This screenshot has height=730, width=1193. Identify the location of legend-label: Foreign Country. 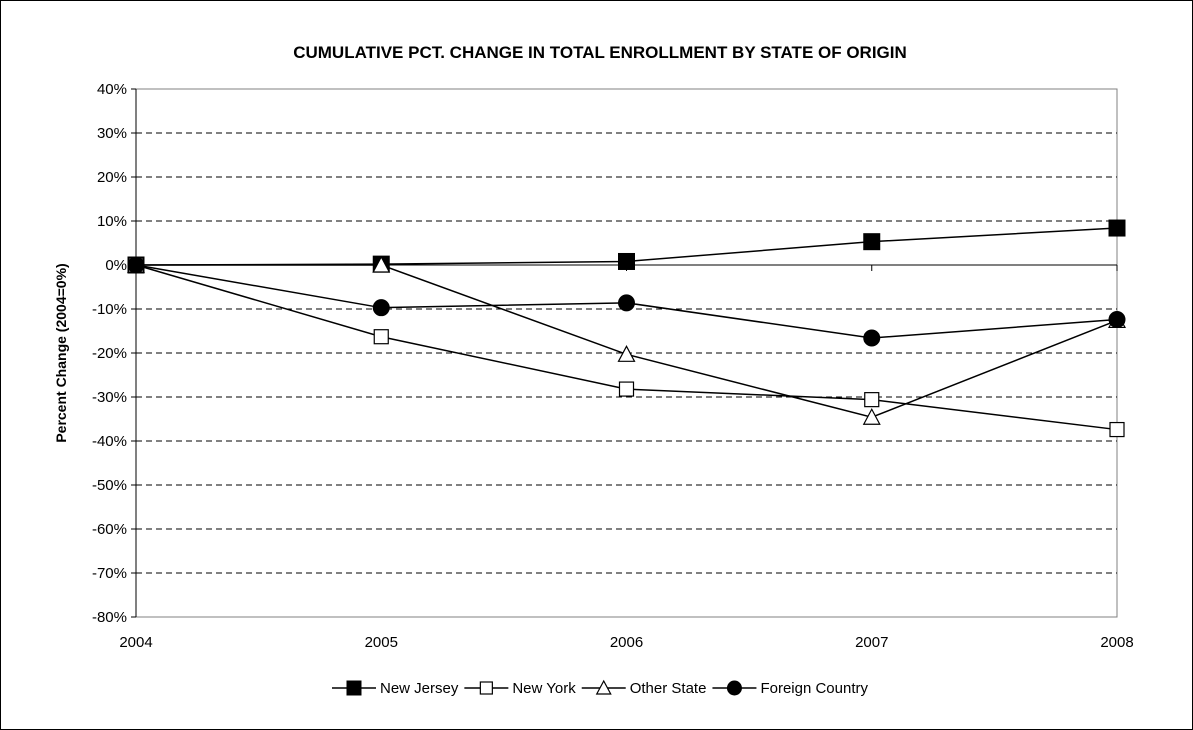
(814, 688).